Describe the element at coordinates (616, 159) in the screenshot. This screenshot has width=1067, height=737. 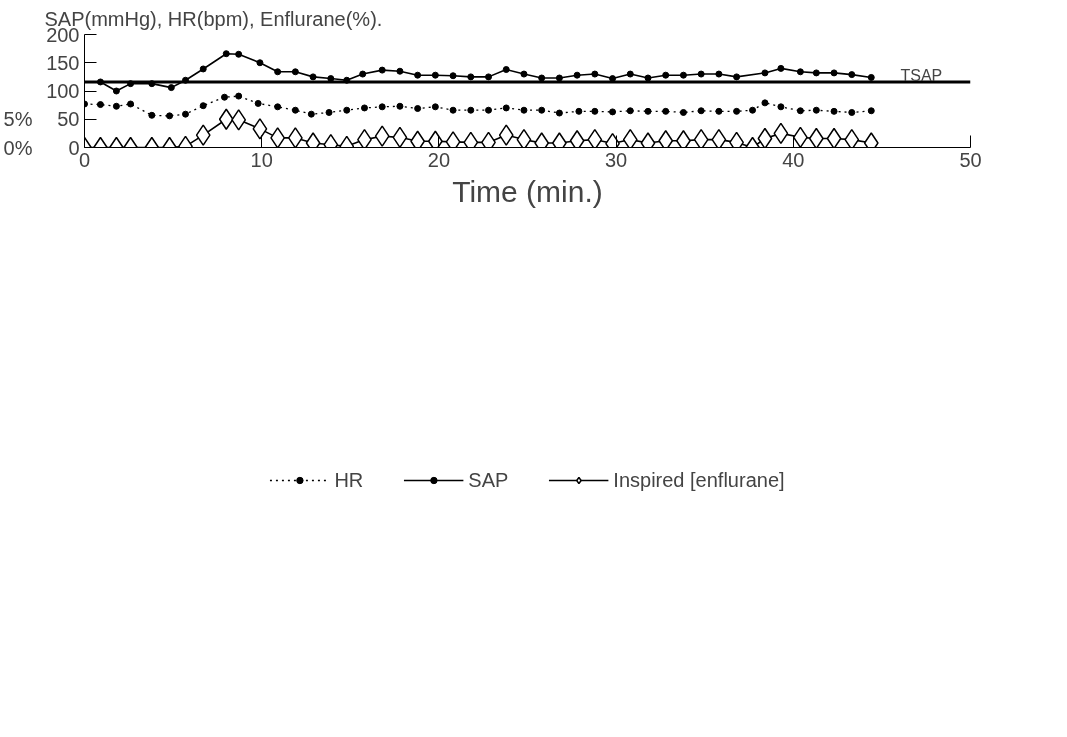
I see `x-tick-label: 30` at that location.